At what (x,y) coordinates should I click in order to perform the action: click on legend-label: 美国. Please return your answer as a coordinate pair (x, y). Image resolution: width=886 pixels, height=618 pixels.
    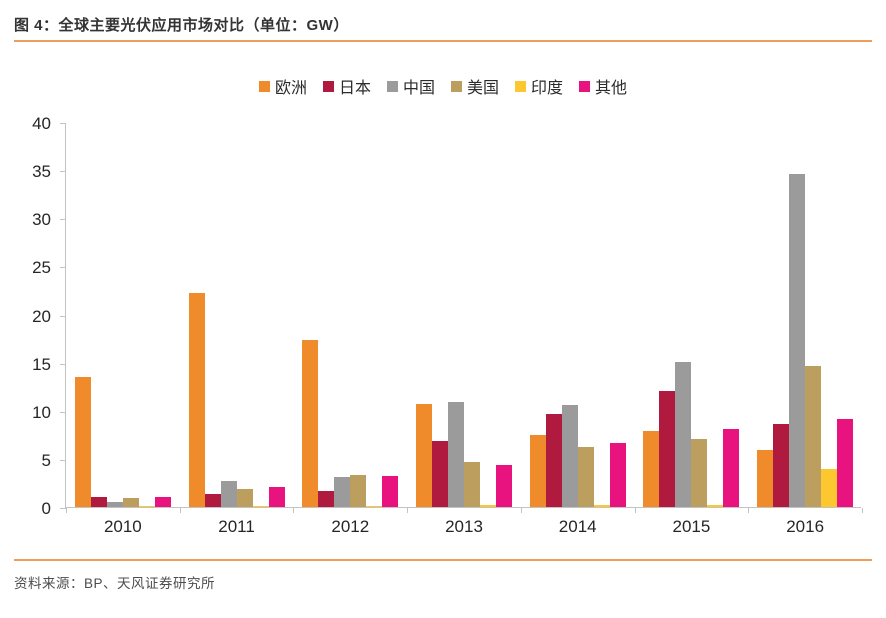
    Looking at the image, I should click on (483, 88).